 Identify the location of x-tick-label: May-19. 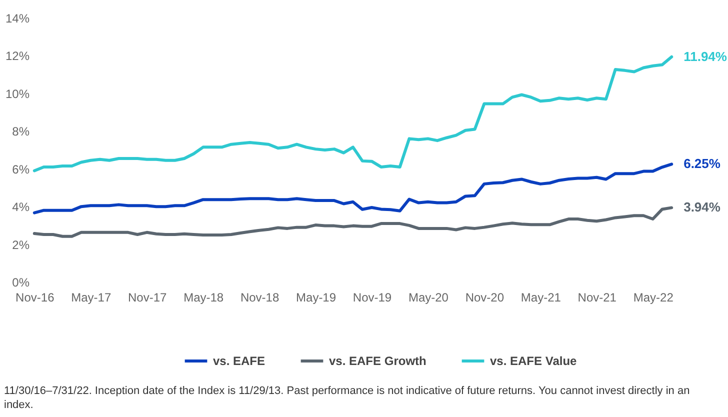
(316, 297).